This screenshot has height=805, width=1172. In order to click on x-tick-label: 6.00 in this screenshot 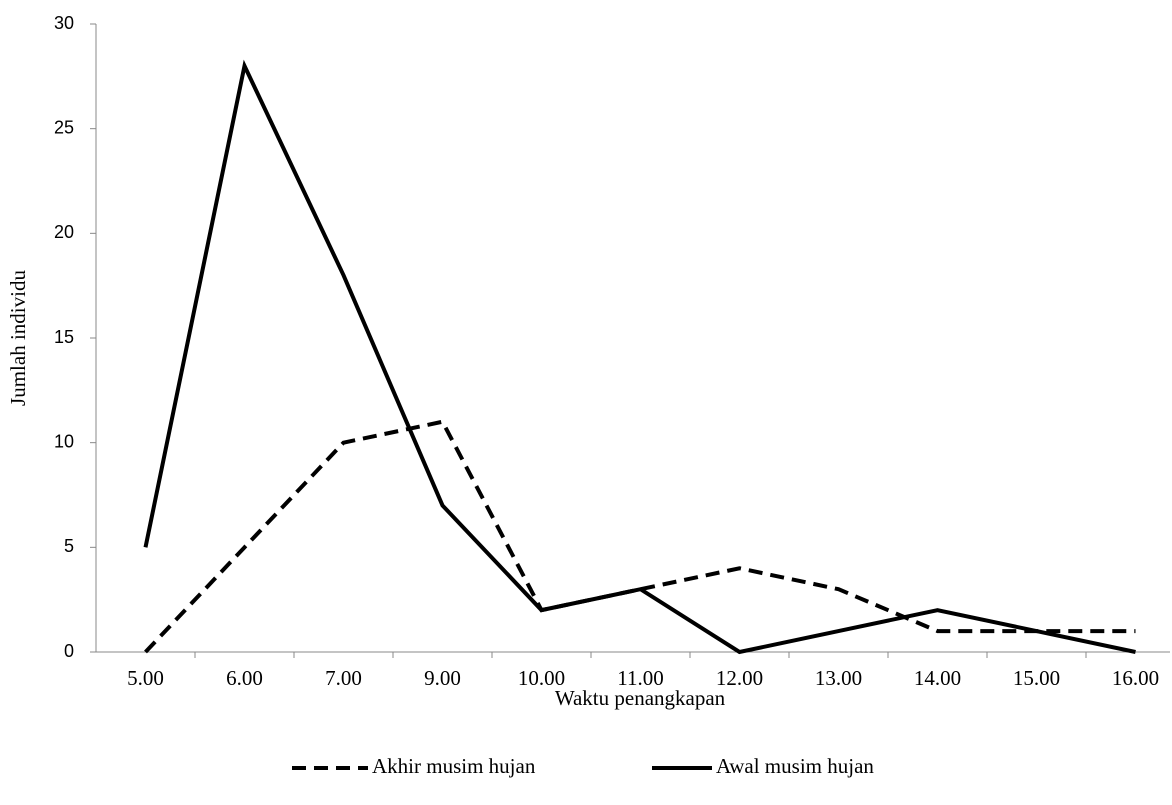, I will do `click(244, 678)`.